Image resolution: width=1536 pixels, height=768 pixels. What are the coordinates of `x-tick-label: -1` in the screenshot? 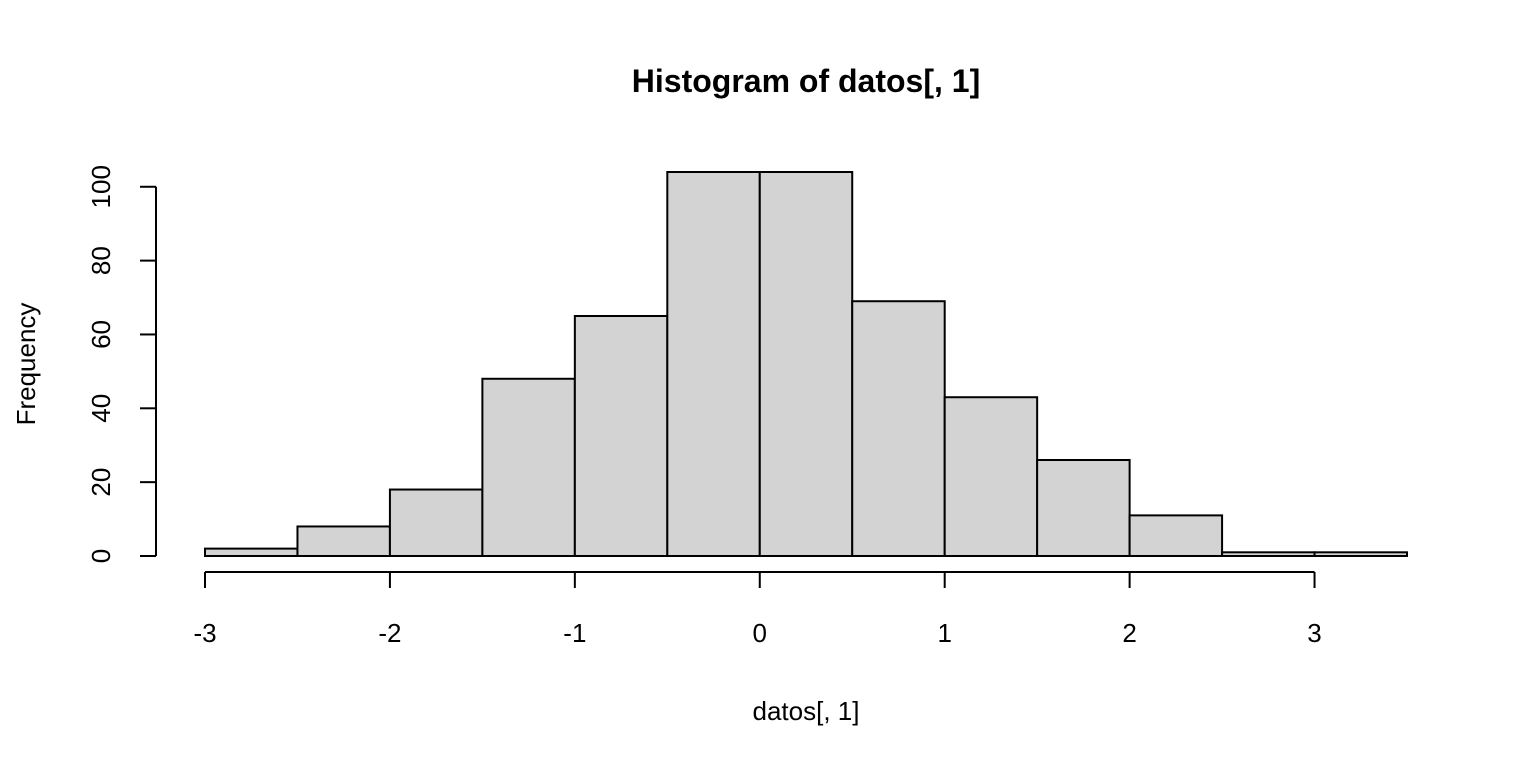 It's located at (574, 633).